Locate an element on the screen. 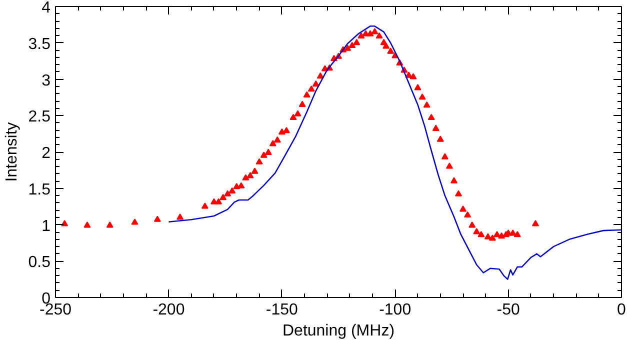 This screenshot has width=627, height=342. y-tick-label: 2.5 is located at coordinates (39, 117).